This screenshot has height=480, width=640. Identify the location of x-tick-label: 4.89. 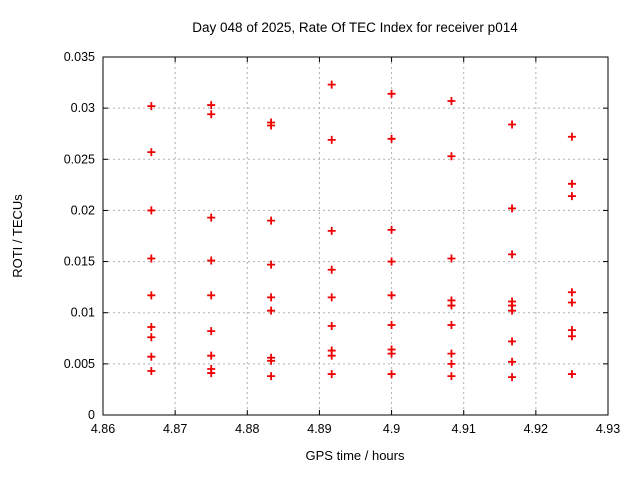
(319, 429).